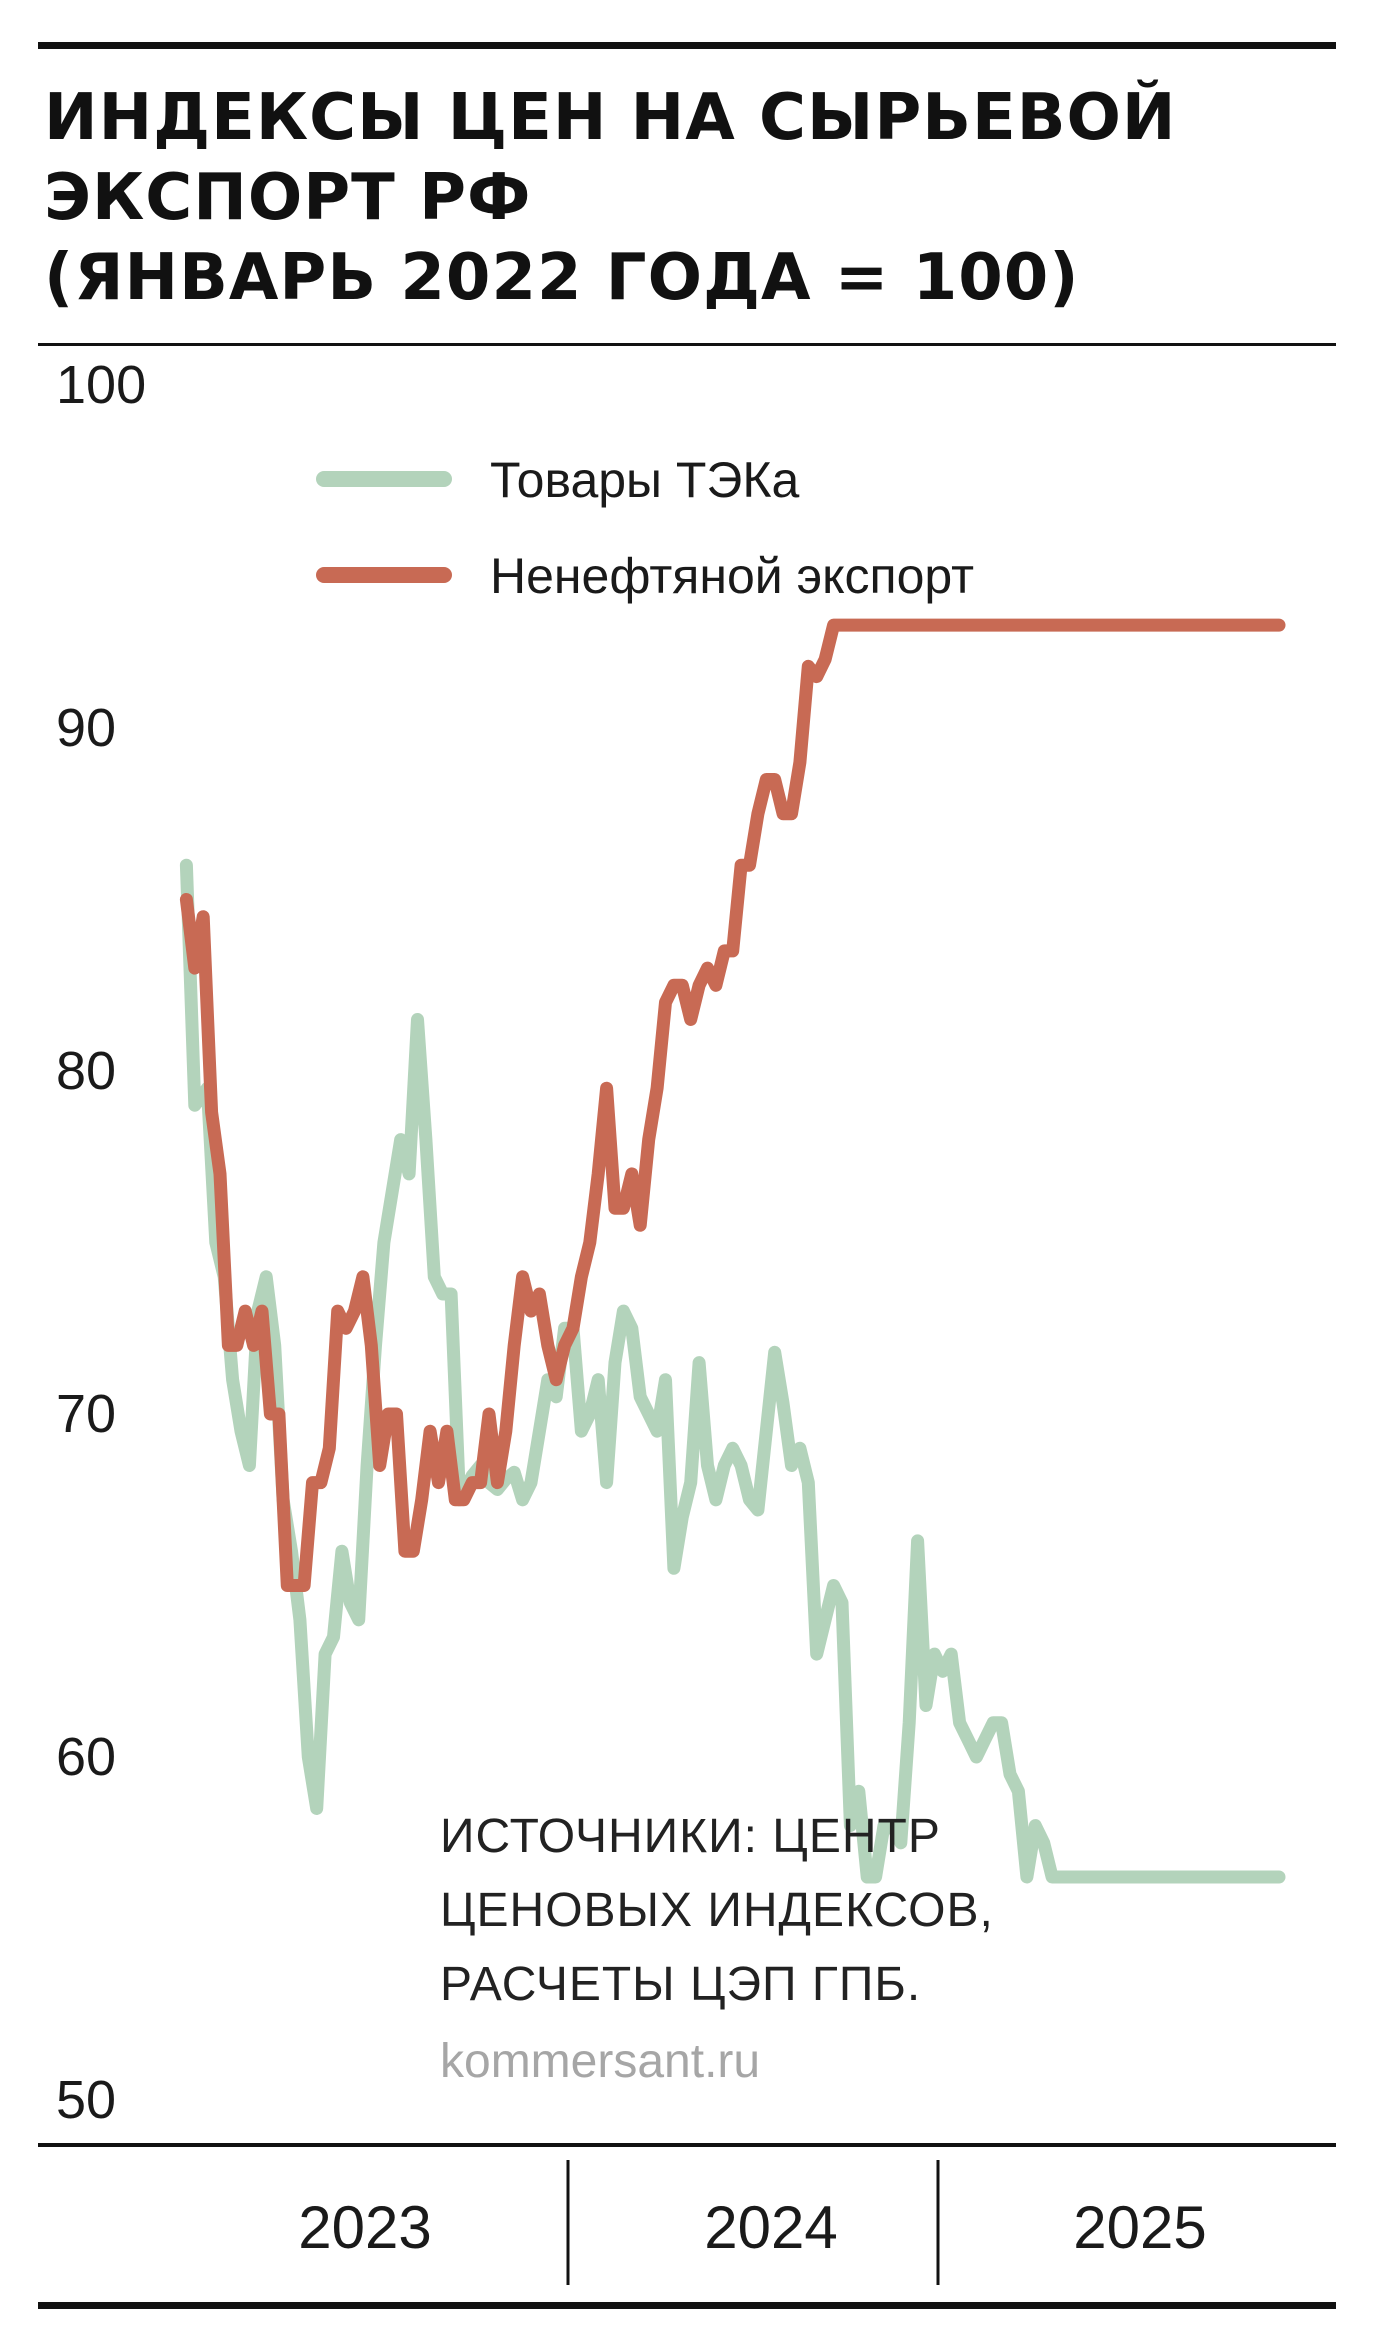  I want to click on source-line-3: РАСЧЕТЫ ЦЭП ГПБ., so click(681, 1984).